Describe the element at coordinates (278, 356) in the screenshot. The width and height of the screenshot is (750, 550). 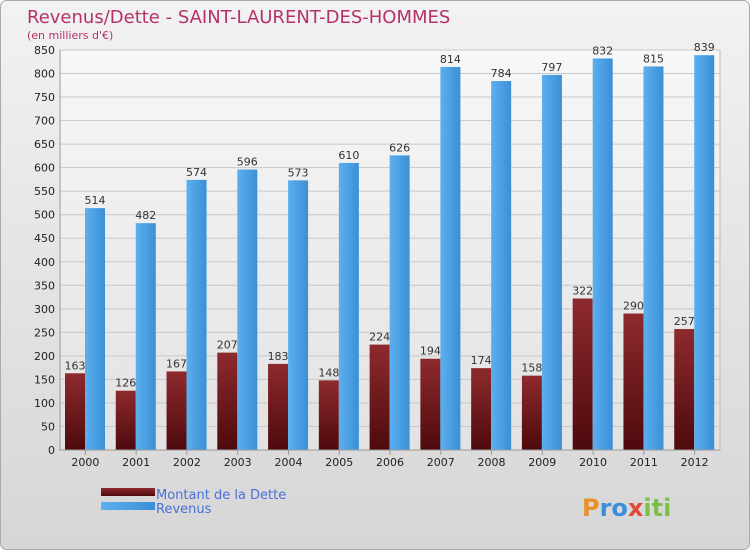
I see `bar-debt-label: 183` at that location.